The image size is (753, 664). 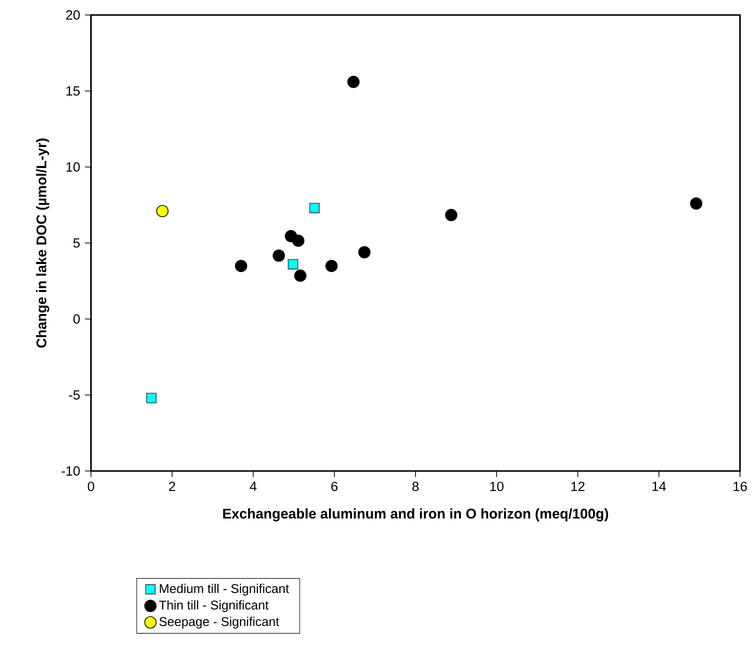 I want to click on x-tick-label: 14, so click(x=659, y=486).